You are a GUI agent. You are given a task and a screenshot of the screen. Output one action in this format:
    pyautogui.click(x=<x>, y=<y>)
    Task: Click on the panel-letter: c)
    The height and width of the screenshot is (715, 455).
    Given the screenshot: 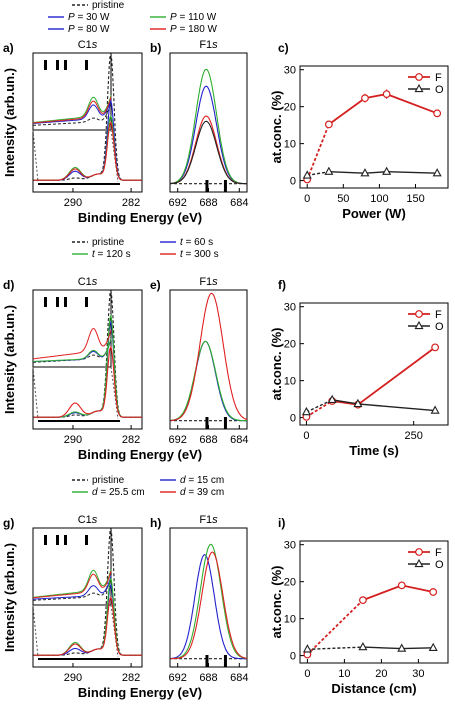 What is the action you would take?
    pyautogui.click(x=283, y=48)
    